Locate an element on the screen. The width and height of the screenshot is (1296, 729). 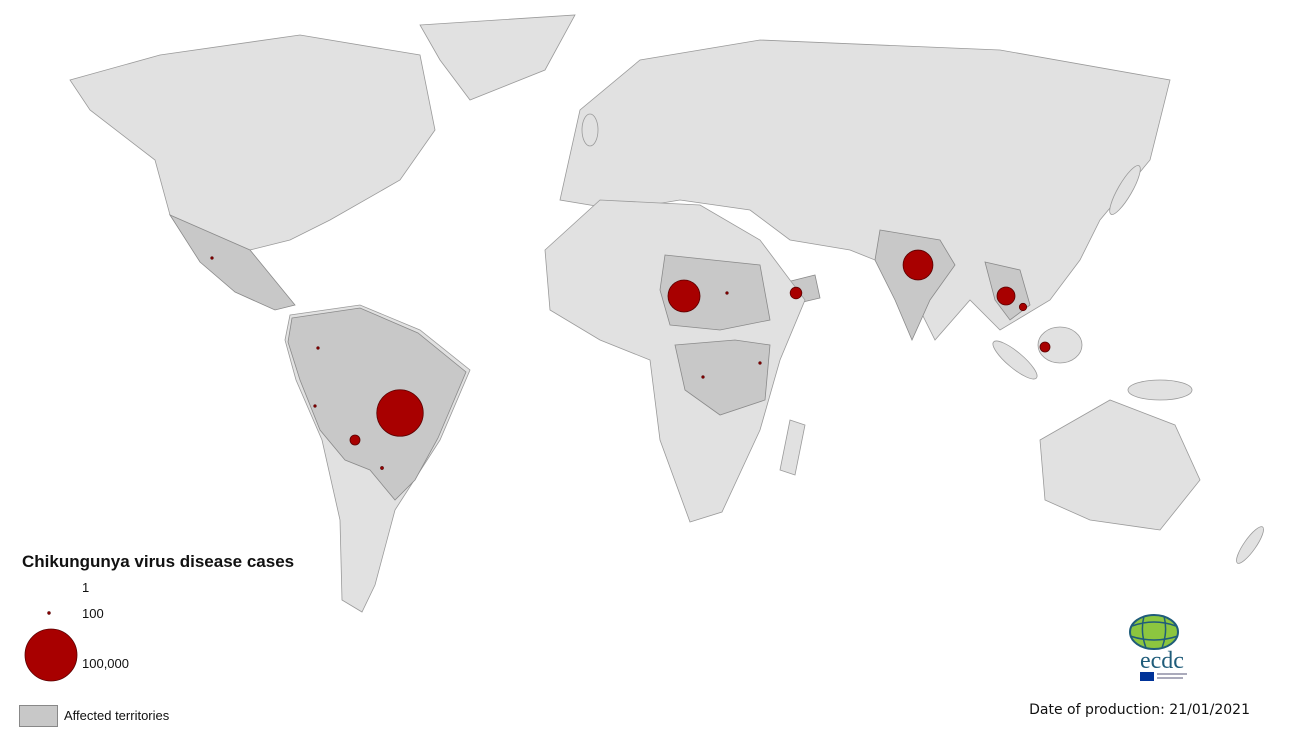
case-bubble-thailand is located at coordinates (1006, 296).